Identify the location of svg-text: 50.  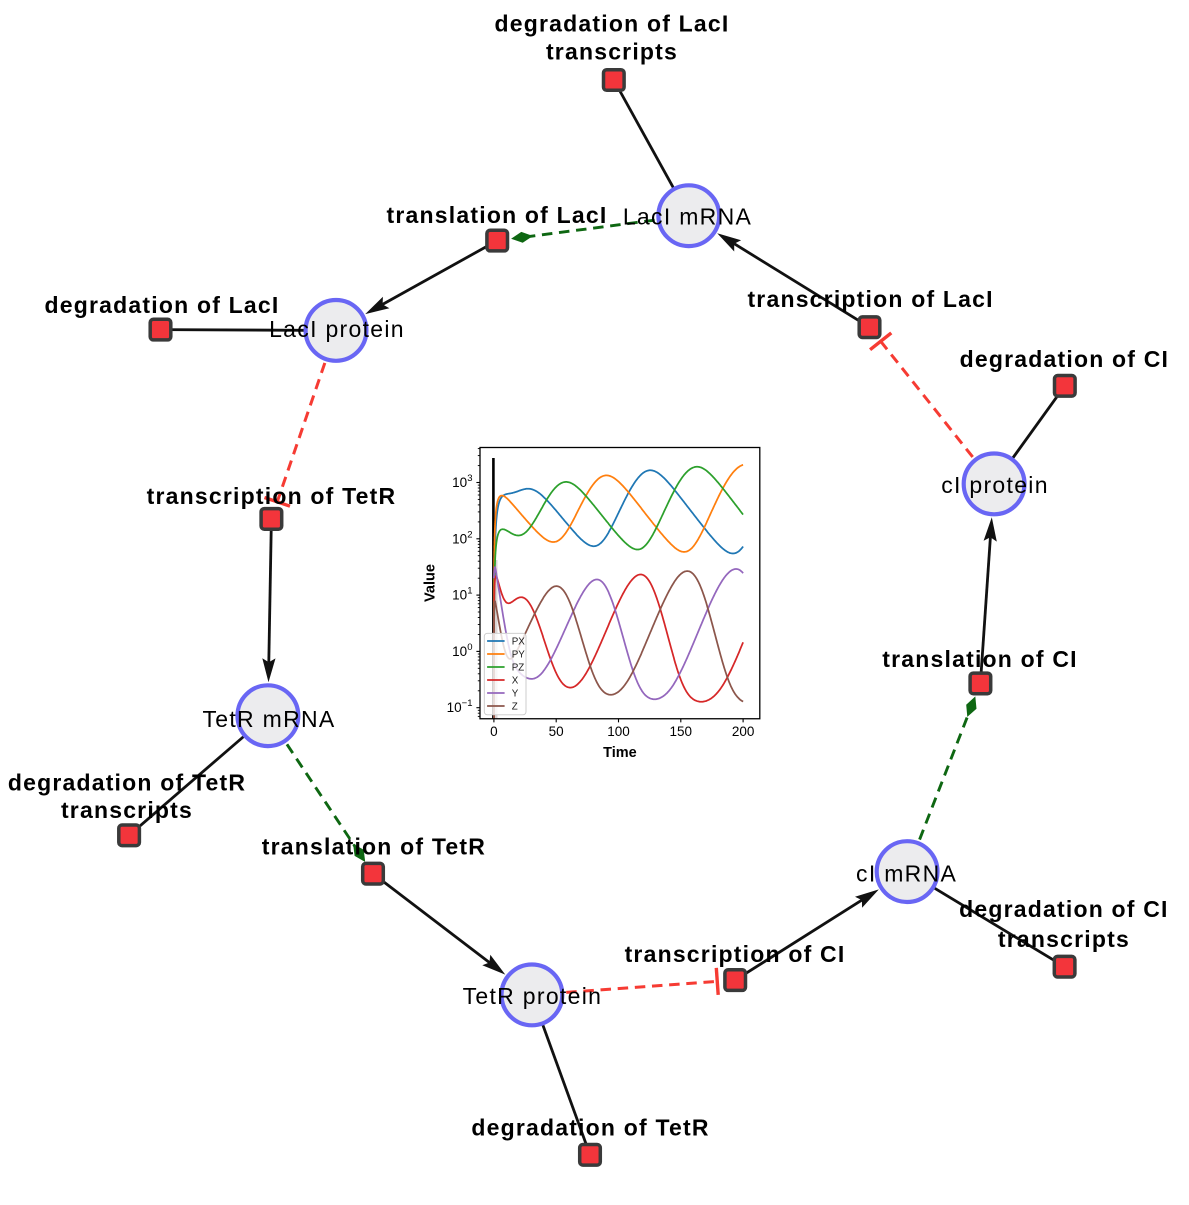
(556, 731).